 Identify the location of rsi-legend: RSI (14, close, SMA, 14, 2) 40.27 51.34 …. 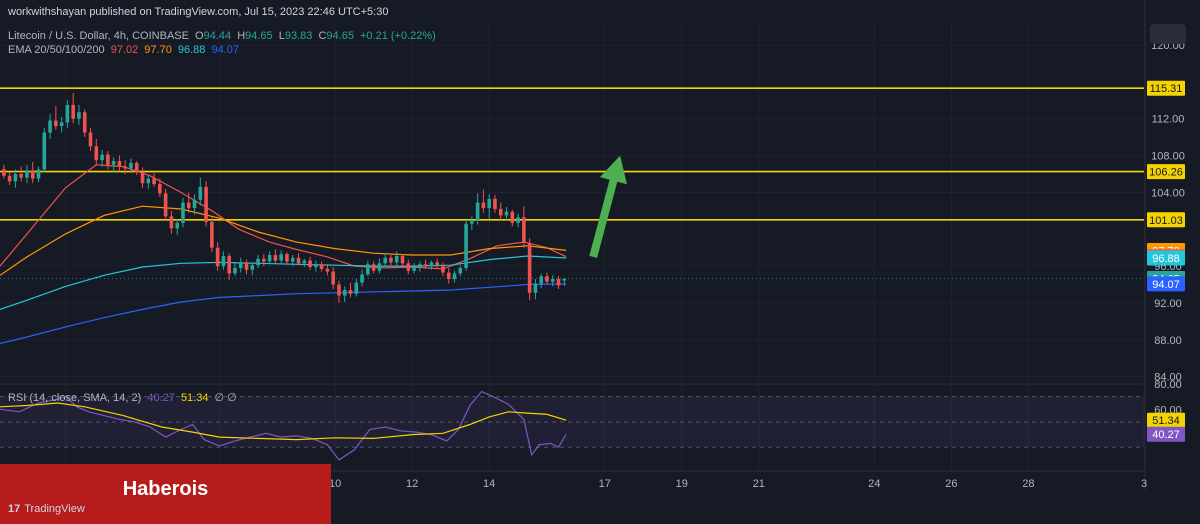
(122, 397).